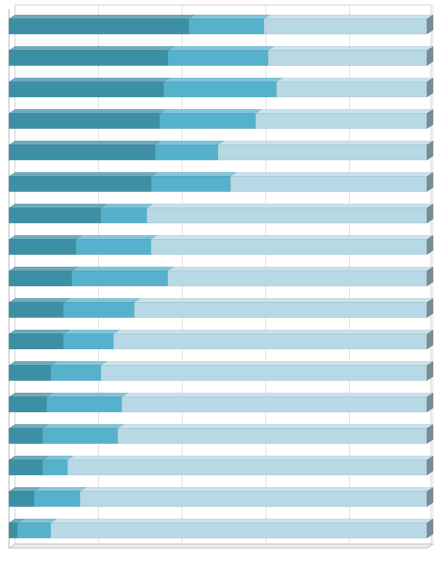 This screenshot has width=444, height=561. What do you see at coordinates (43, 269) in the screenshot?
I see `bar-9-series-1-top` at bounding box center [43, 269].